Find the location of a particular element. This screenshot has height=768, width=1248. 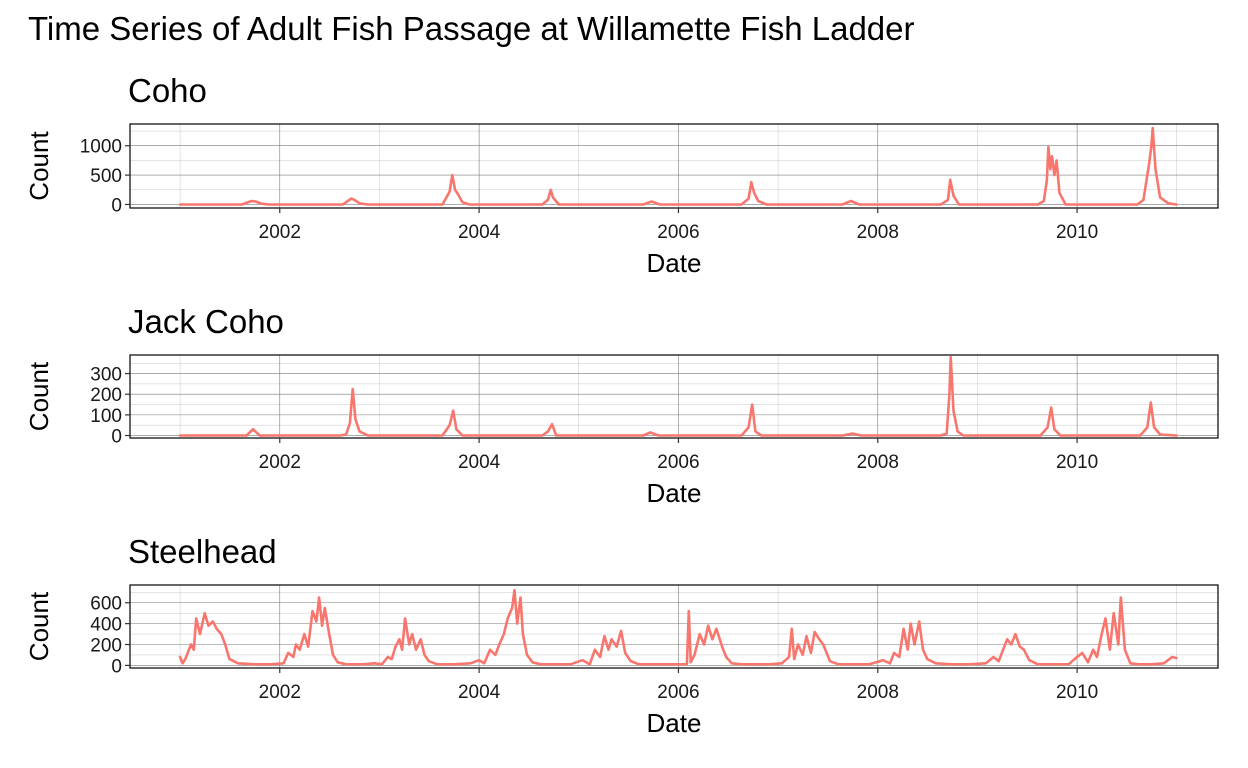

panel-title: Coho is located at coordinates (167, 90).